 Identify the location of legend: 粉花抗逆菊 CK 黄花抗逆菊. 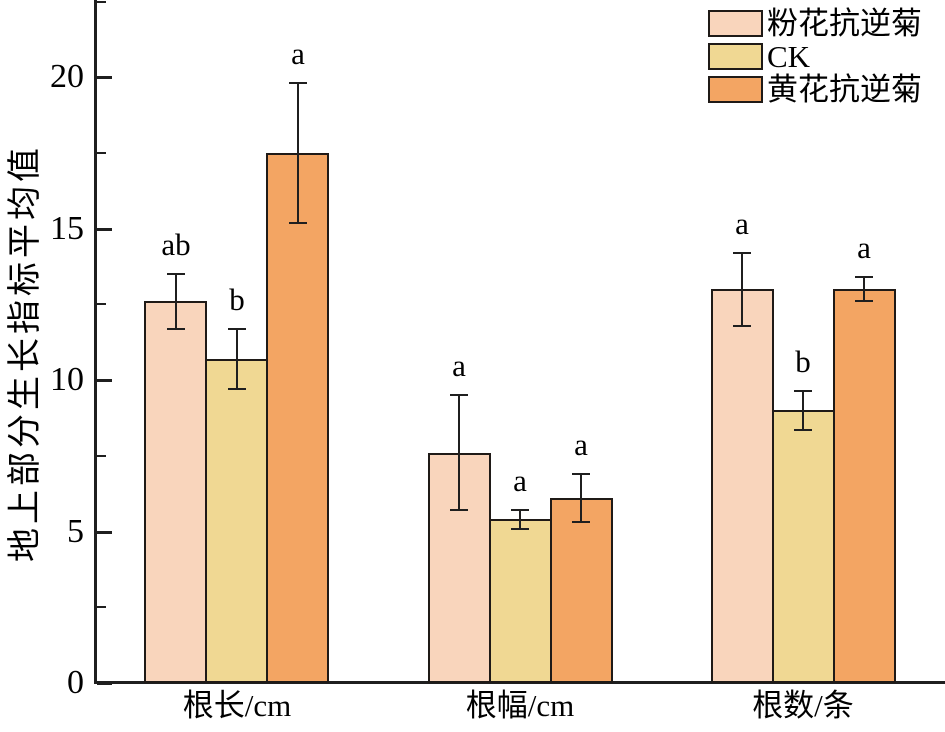
(815, 56).